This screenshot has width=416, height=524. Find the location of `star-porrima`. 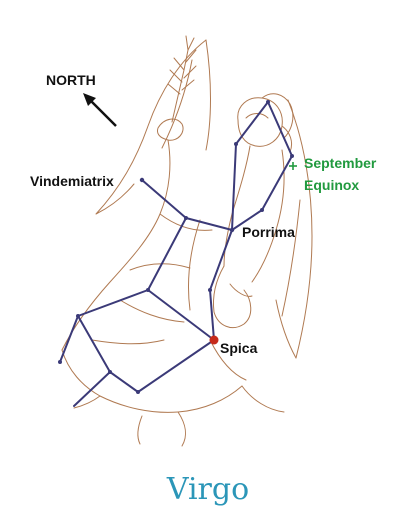

star-porrima is located at coordinates (232, 230).